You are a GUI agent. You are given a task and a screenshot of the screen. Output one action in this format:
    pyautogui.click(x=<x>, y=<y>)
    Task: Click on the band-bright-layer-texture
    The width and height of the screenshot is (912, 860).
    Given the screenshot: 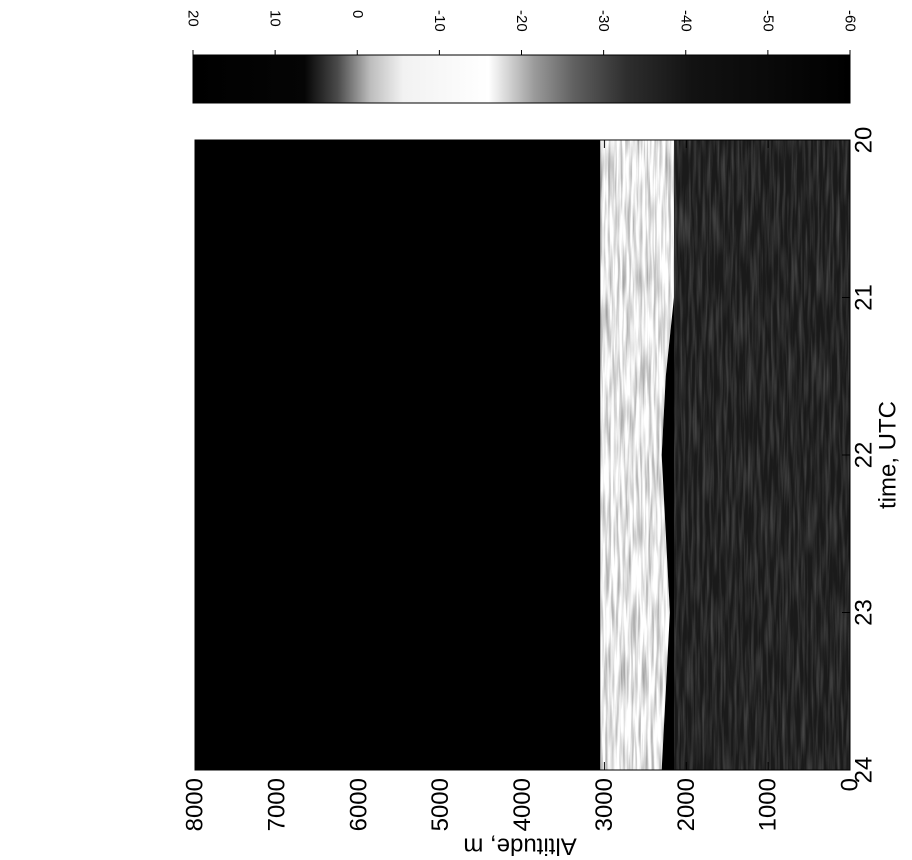 What is the action you would take?
    pyautogui.click(x=639, y=455)
    